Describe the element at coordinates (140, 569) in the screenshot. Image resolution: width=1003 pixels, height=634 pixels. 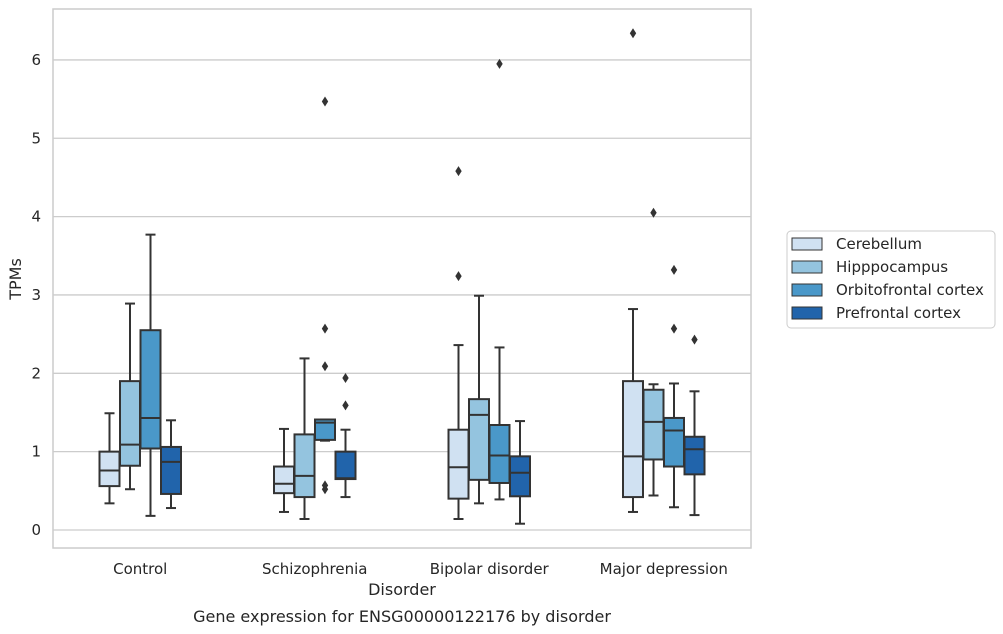
I see `x-tick-label: Control` at that location.